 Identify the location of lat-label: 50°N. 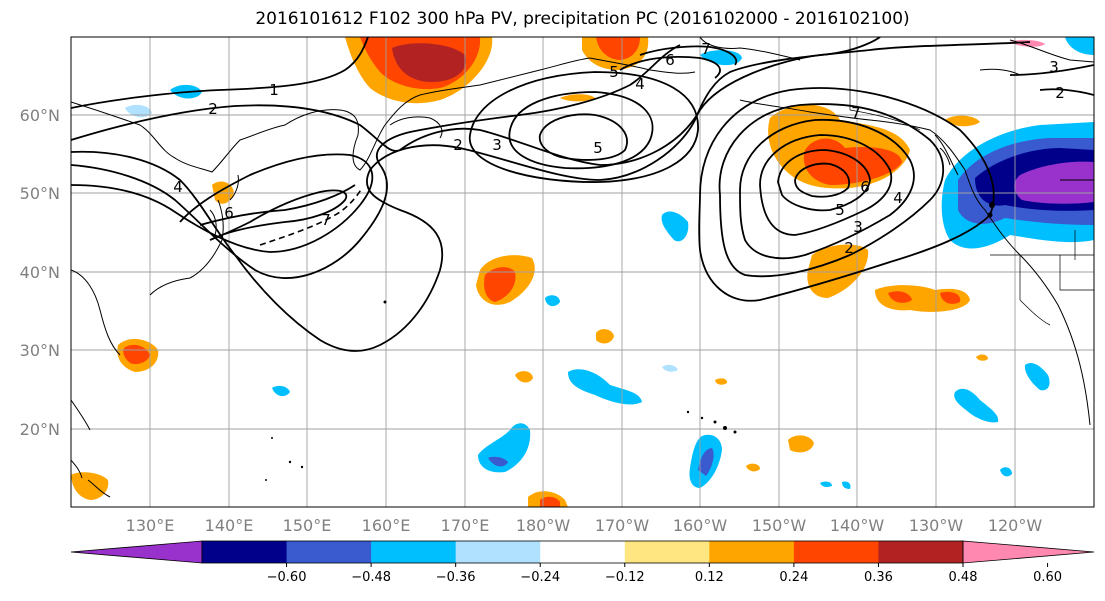
(40, 193).